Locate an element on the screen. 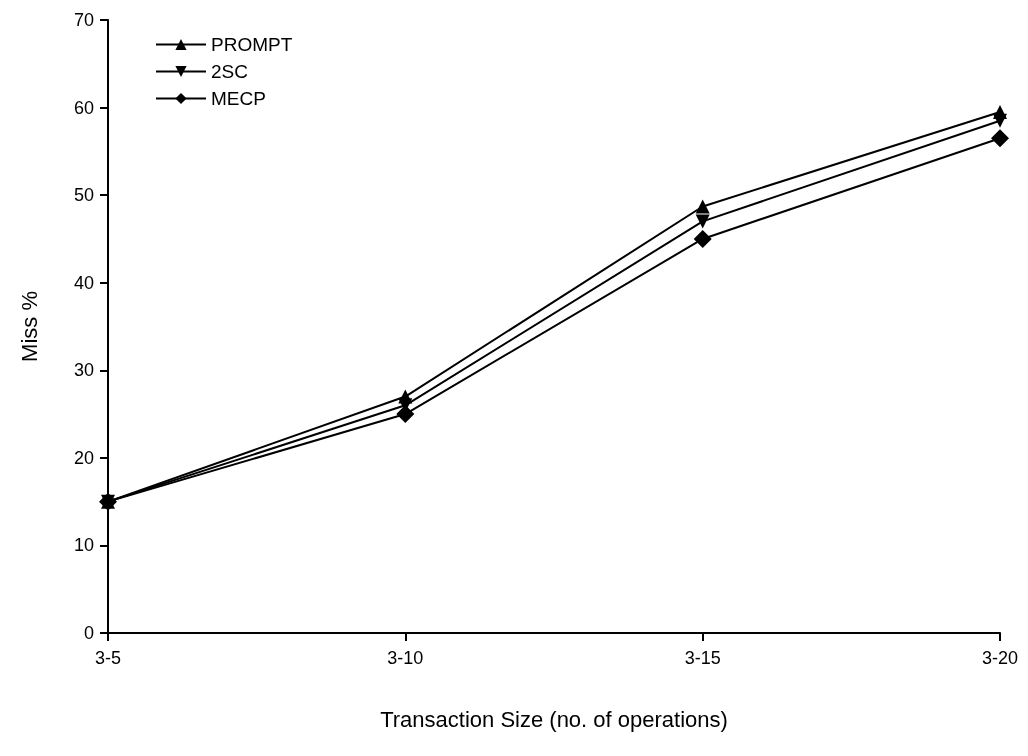  y-tick-label: 70 is located at coordinates (83, 20).